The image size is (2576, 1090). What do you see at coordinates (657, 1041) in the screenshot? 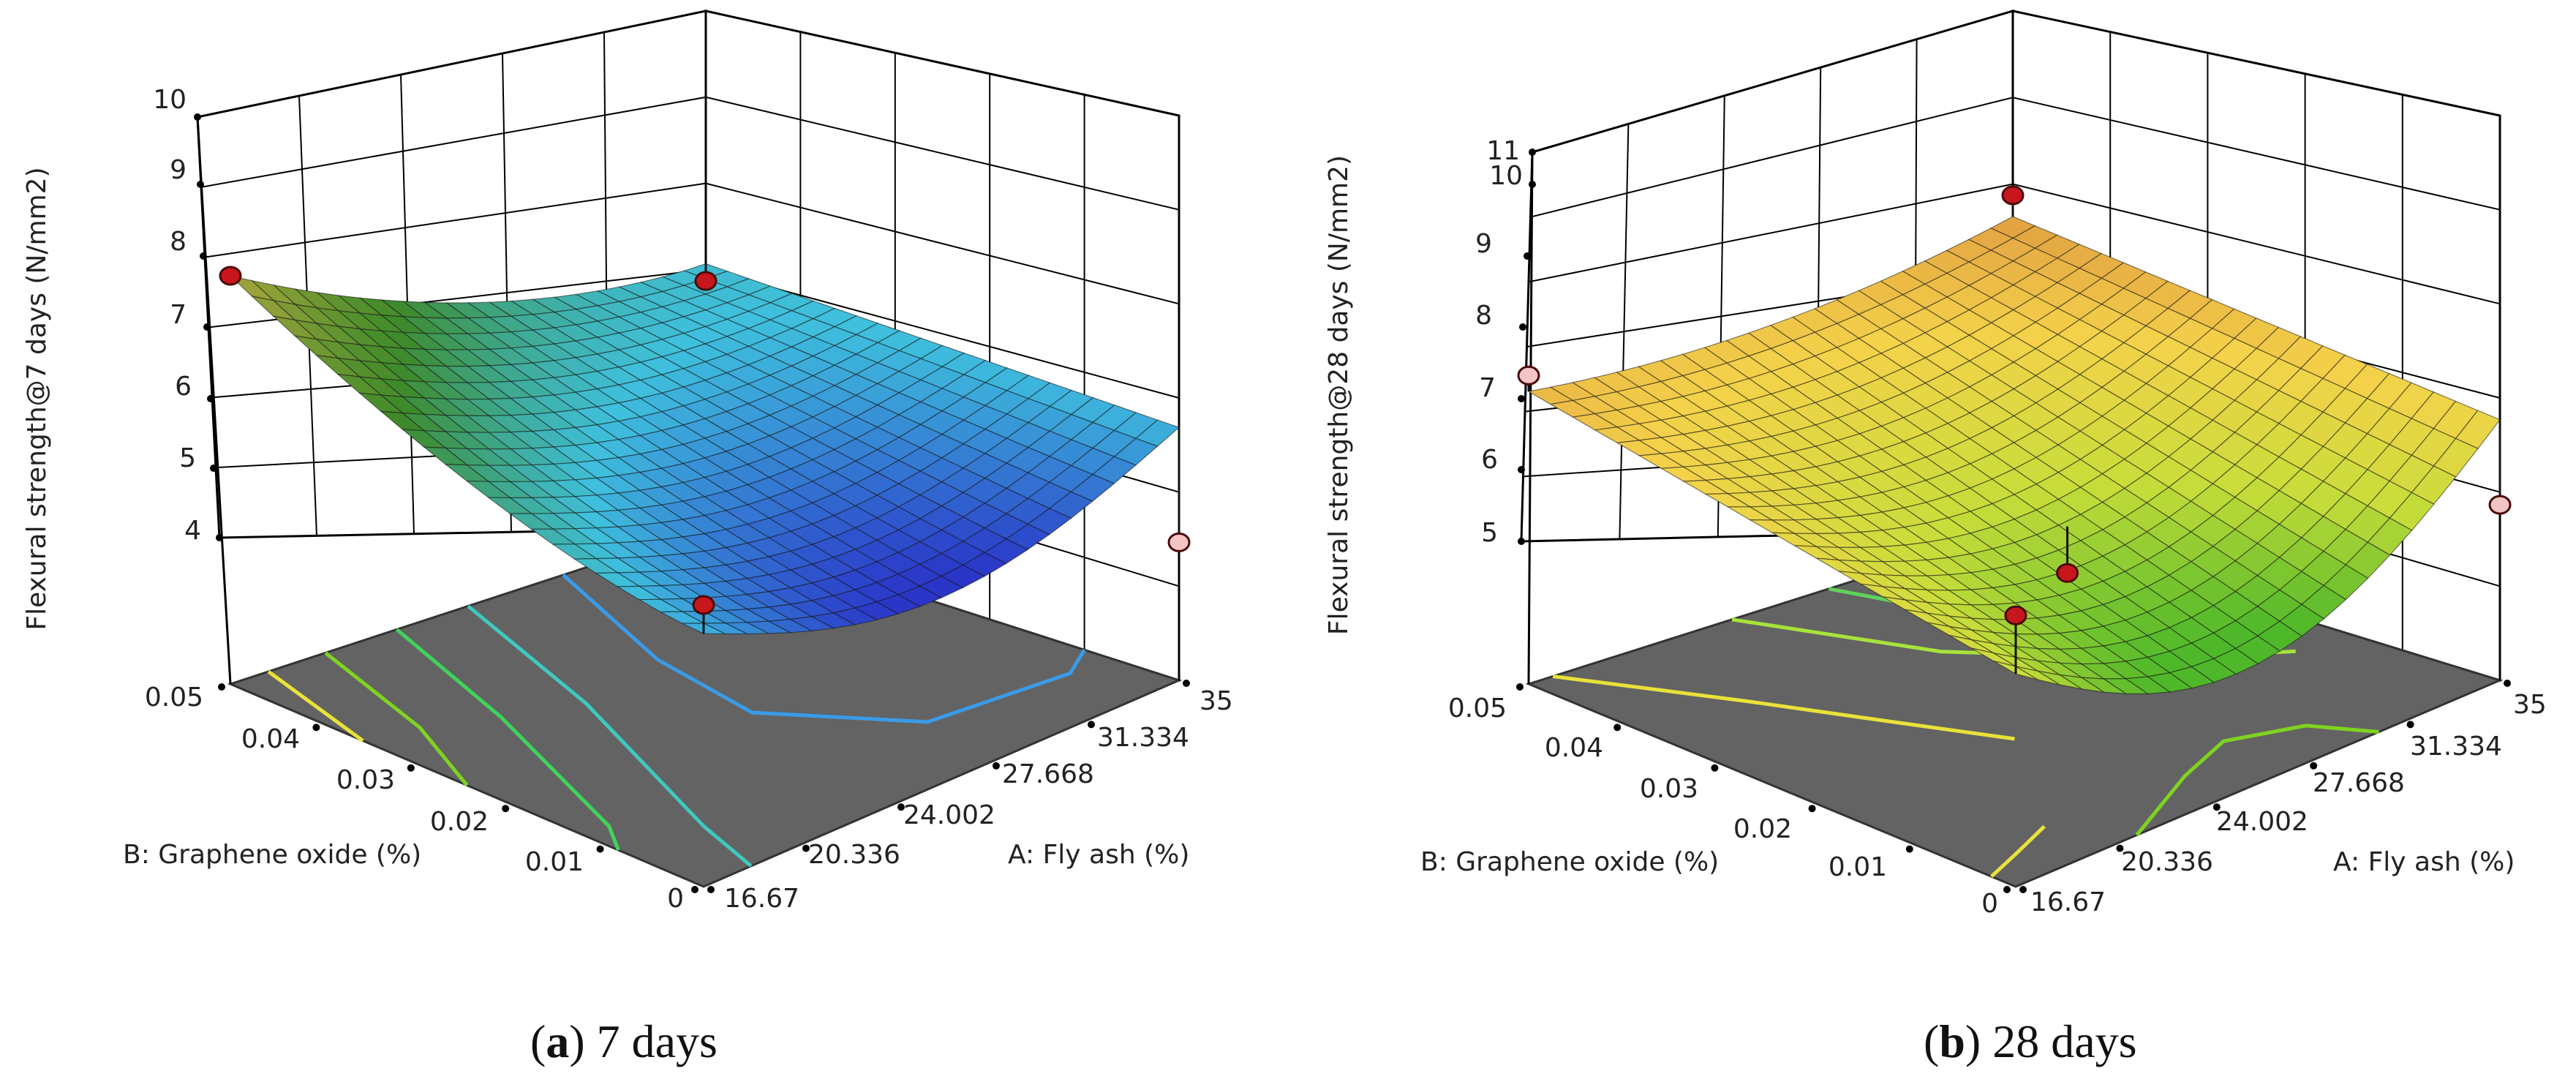
I see `panel-caption-text: 7 days` at bounding box center [657, 1041].